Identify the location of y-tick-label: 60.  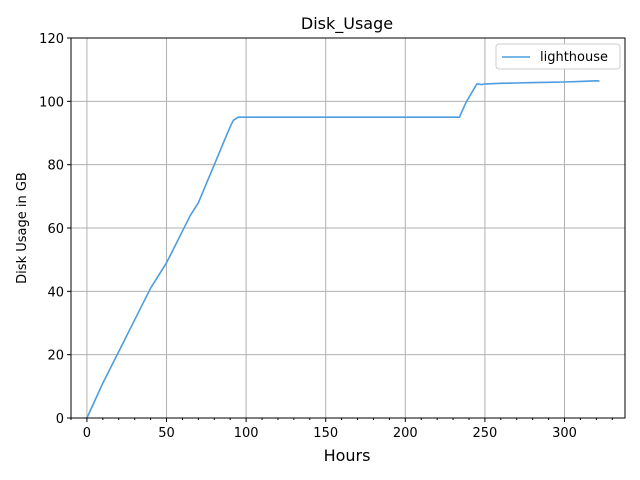
(55, 229).